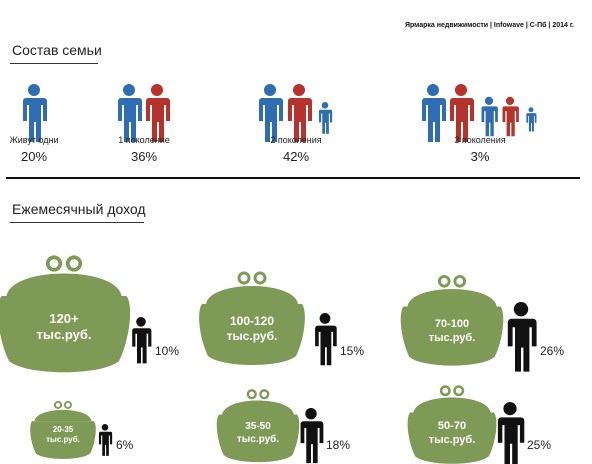  Describe the element at coordinates (34, 140) in the screenshot. I see `family-label-alone: Живут одни` at that location.